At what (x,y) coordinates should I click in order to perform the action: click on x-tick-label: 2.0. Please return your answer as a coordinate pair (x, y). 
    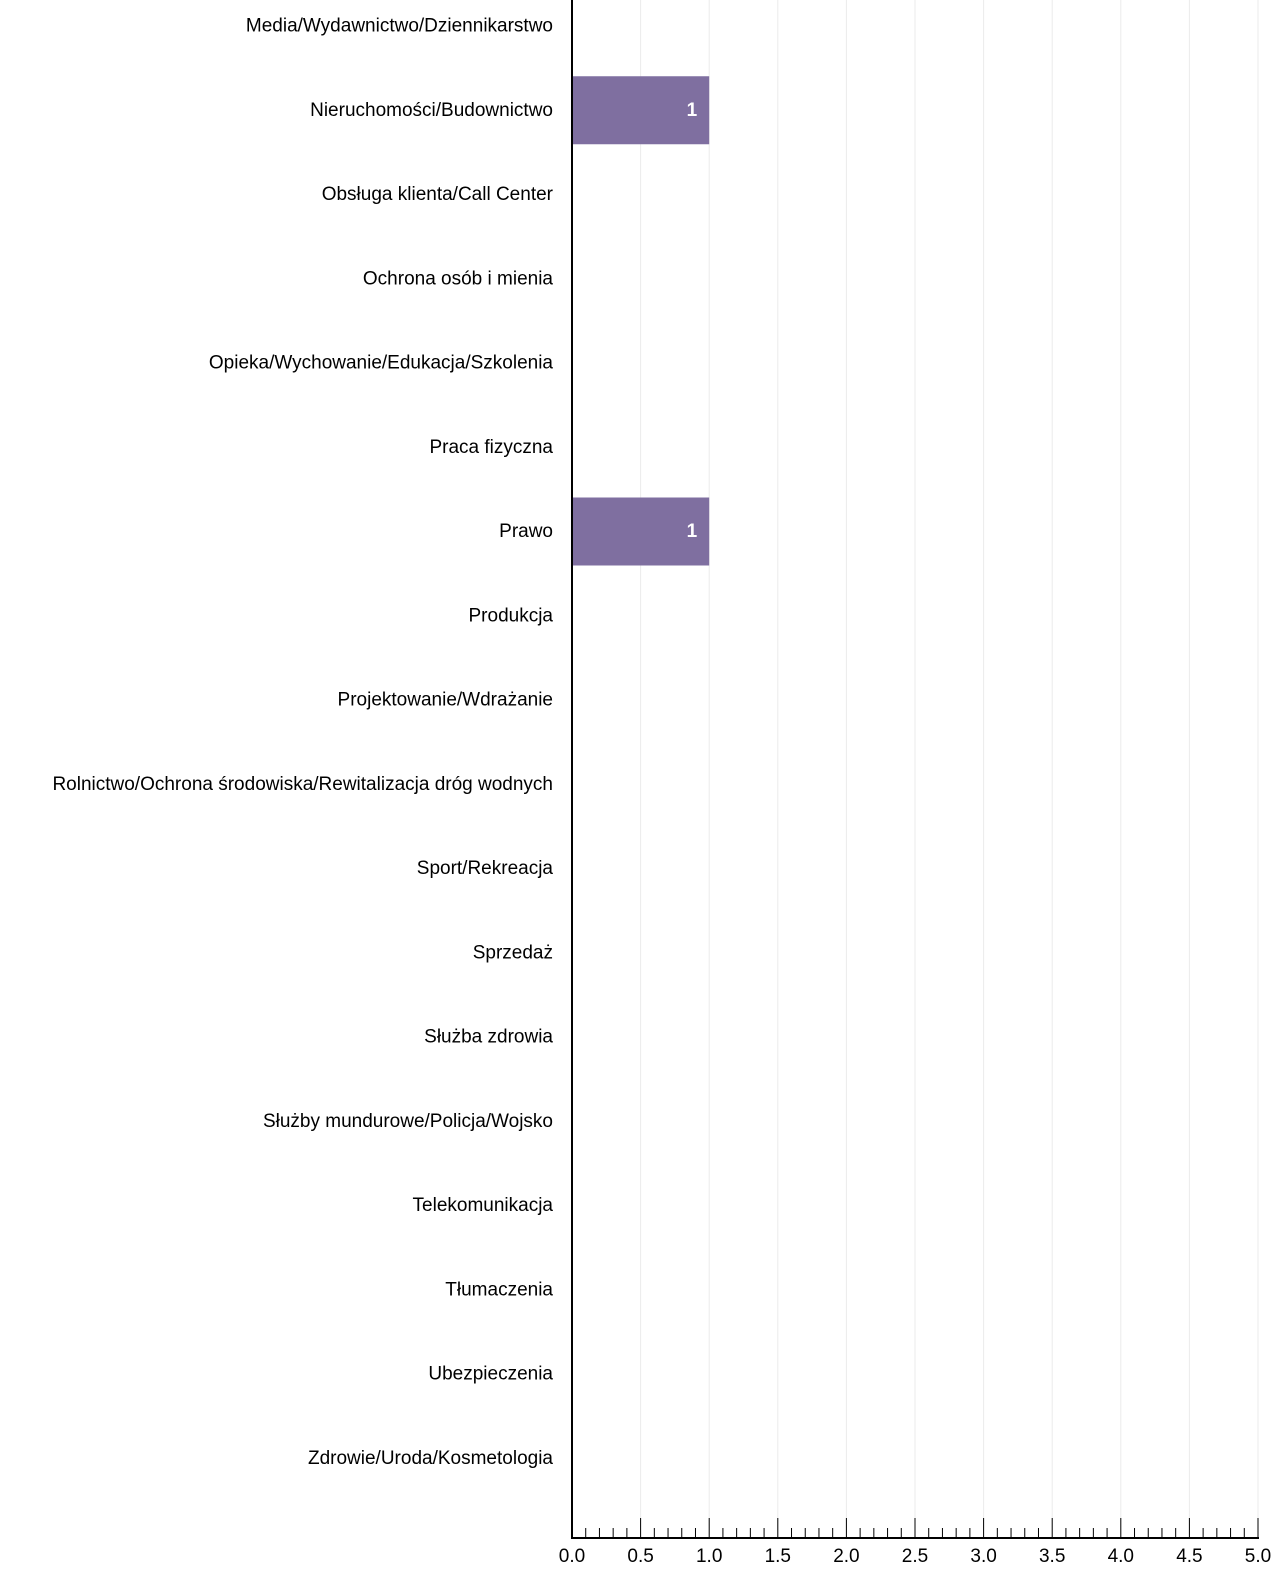
    Looking at the image, I should click on (846, 1556).